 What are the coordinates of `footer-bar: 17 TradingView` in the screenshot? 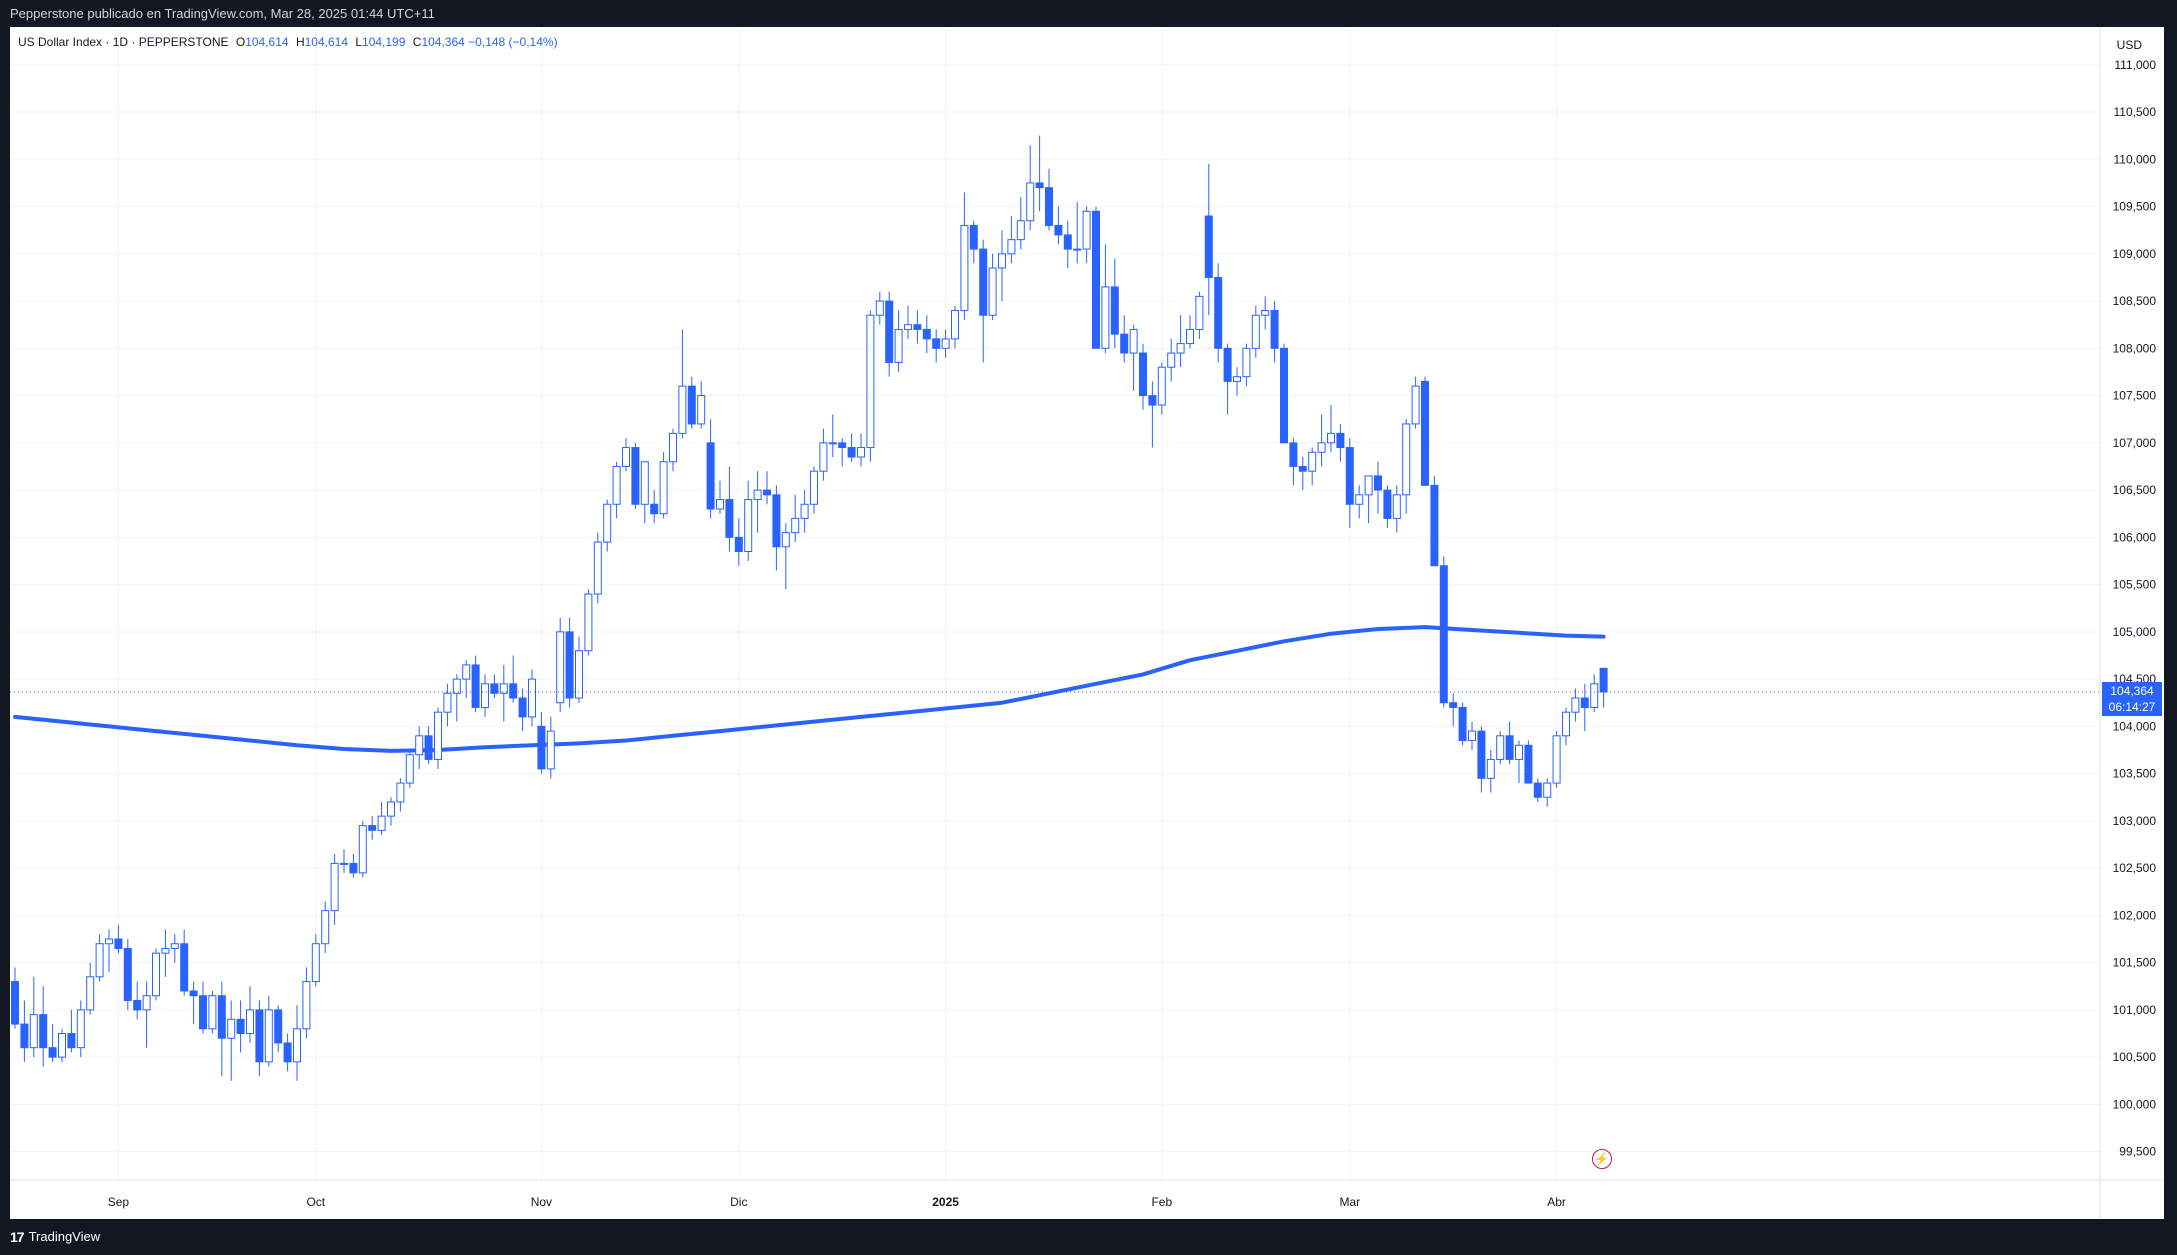 It's located at (1088, 1237).